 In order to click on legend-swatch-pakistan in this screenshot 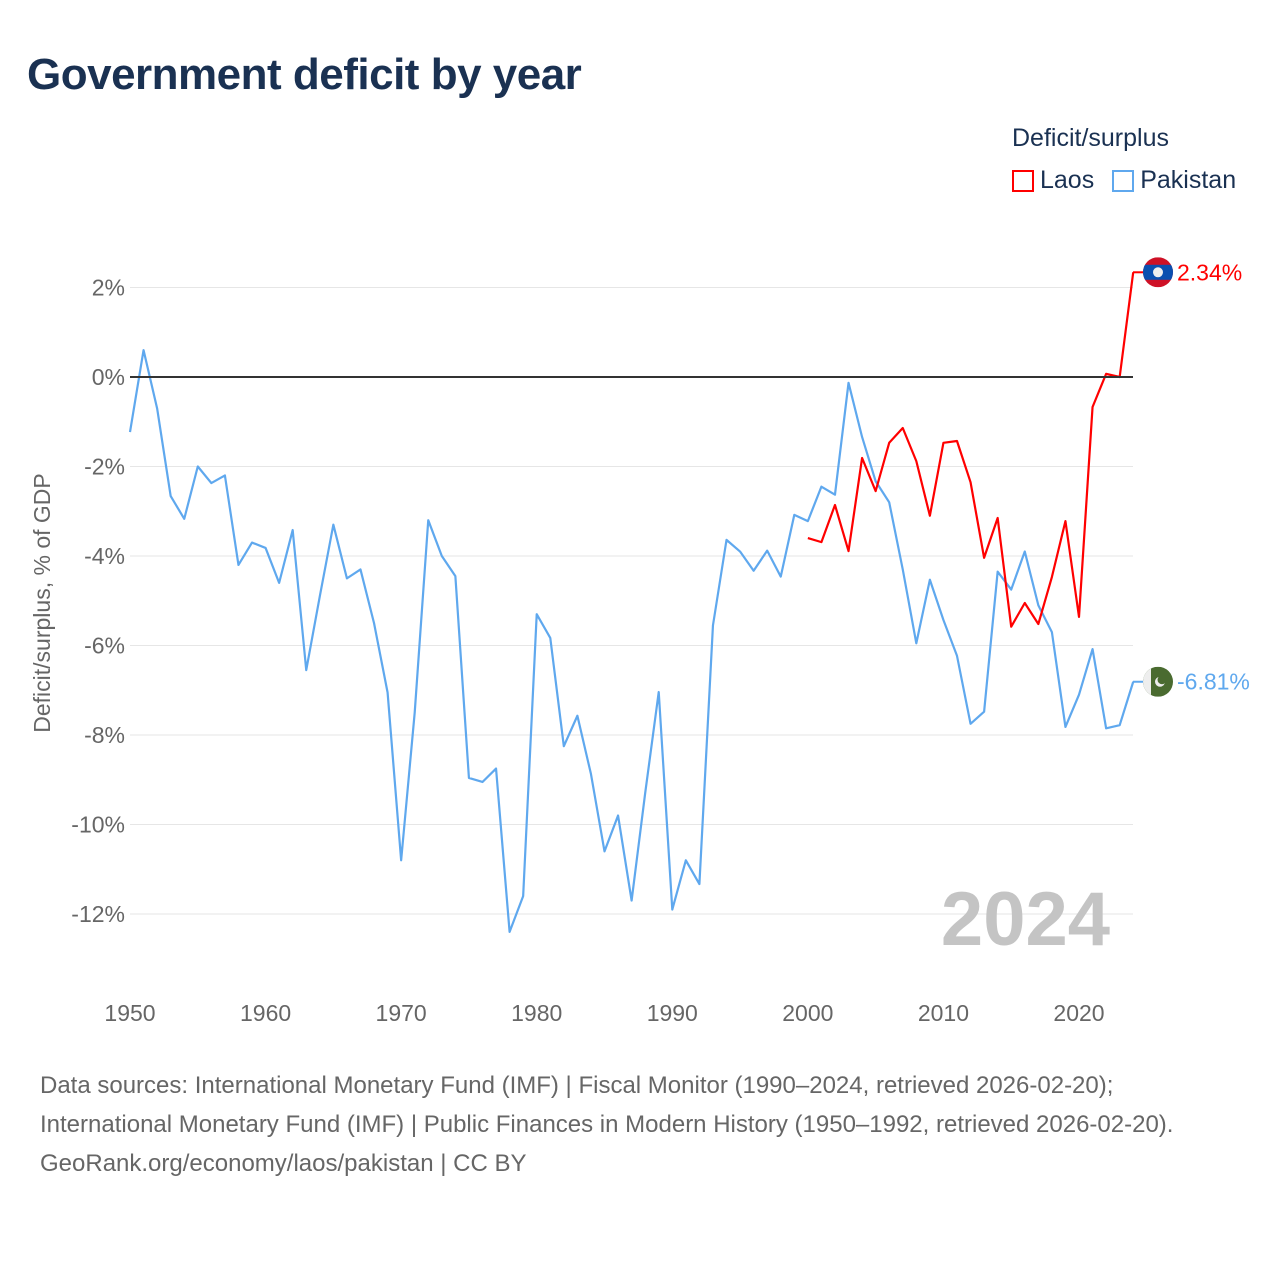, I will do `click(1123, 180)`.